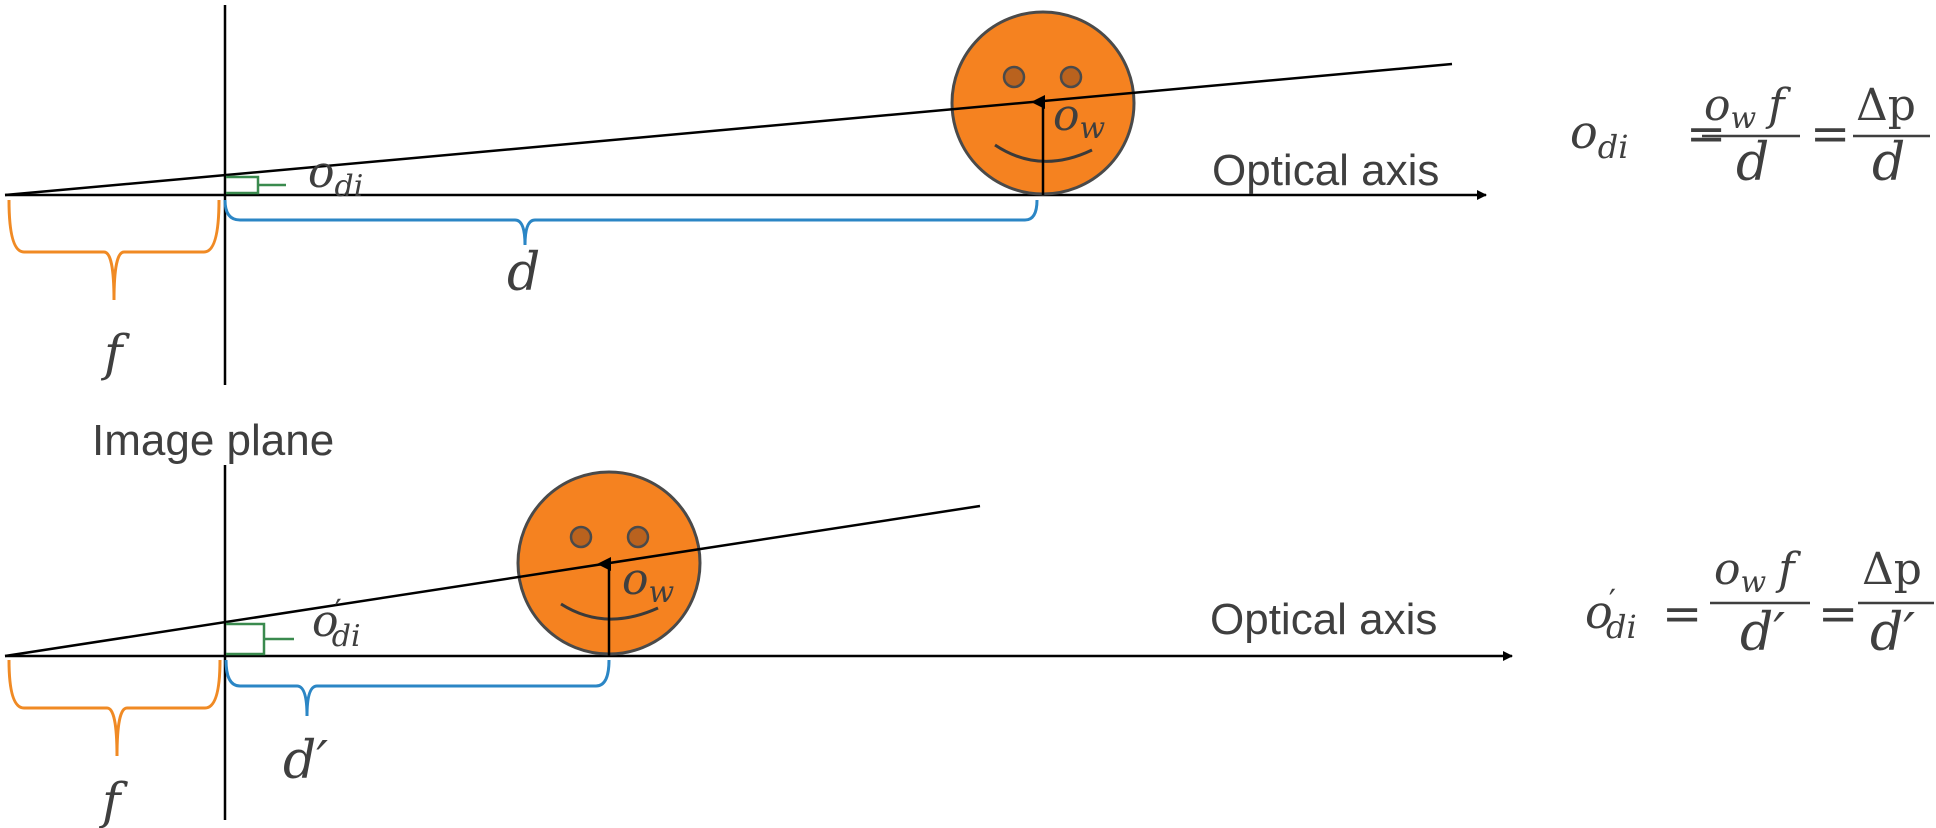 This screenshot has height=828, width=1936. What do you see at coordinates (1323, 619) in the screenshot?
I see `optical-axis-label-bottom: Optical axis` at bounding box center [1323, 619].